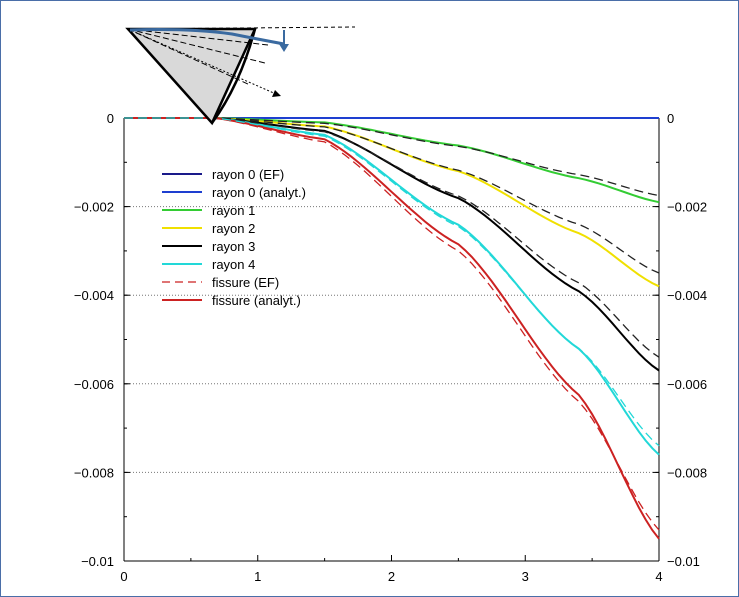 This screenshot has width=739, height=597. What do you see at coordinates (94, 207) in the screenshot?
I see `y-tick-label-left-1: −0.002` at bounding box center [94, 207].